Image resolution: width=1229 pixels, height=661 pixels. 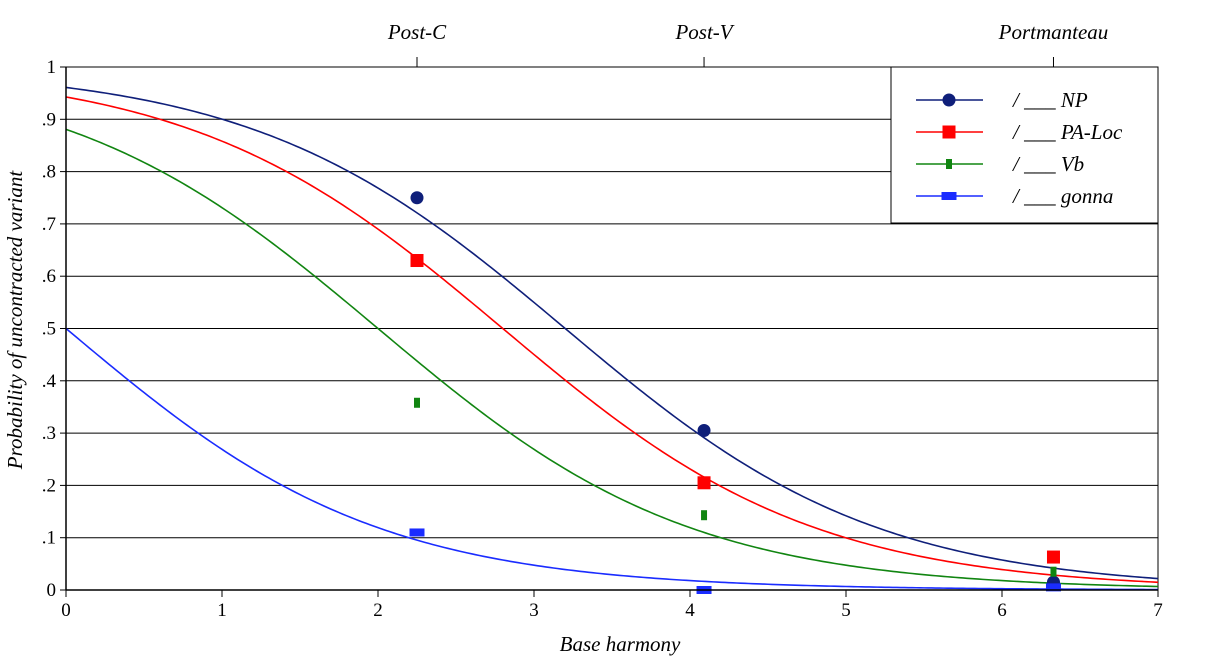 What do you see at coordinates (66, 610) in the screenshot?
I see `x-tick-label: 0` at bounding box center [66, 610].